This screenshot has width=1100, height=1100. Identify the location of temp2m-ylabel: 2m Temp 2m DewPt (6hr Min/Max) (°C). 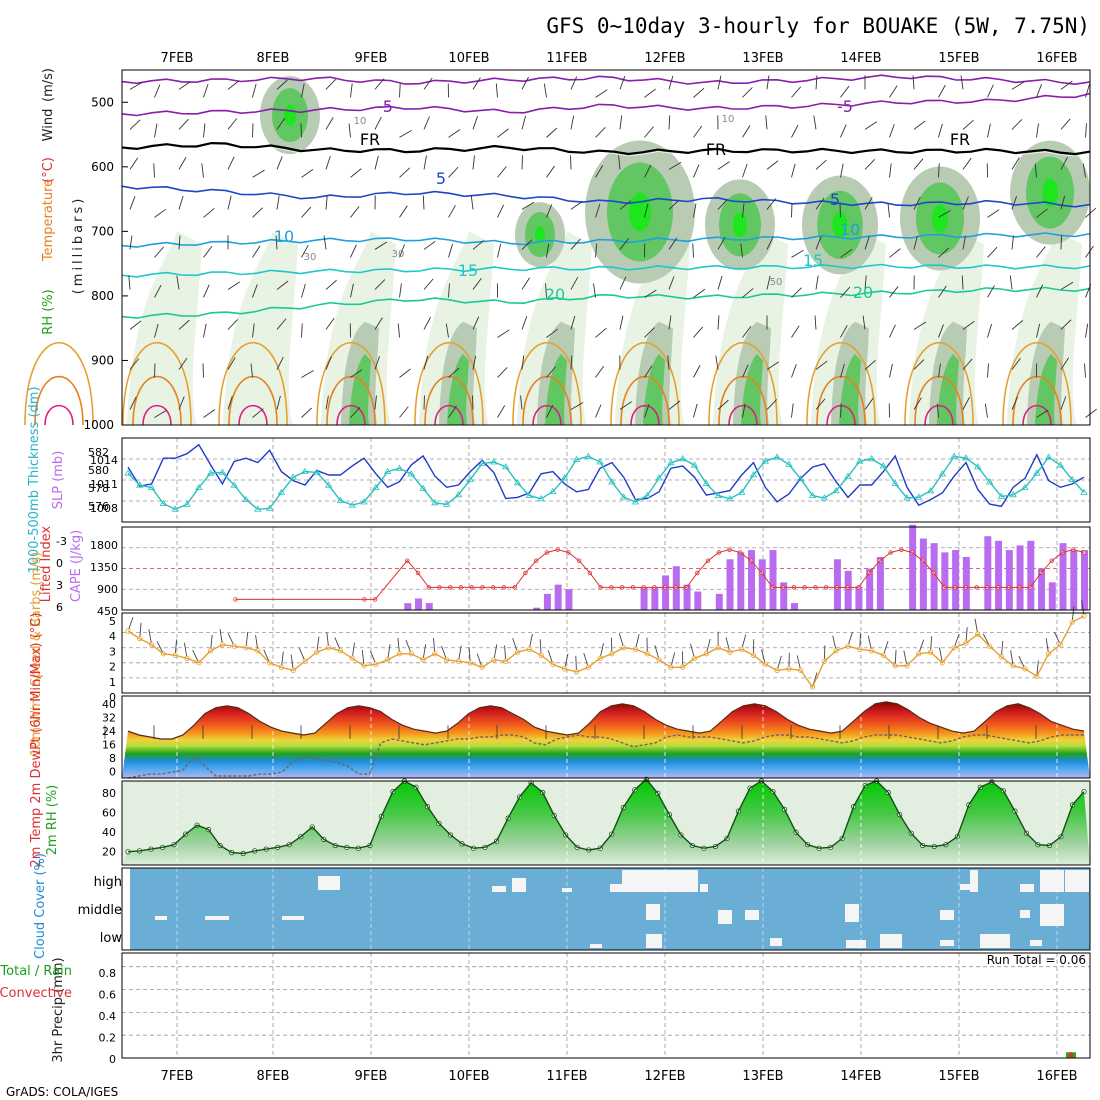
(36, 740).